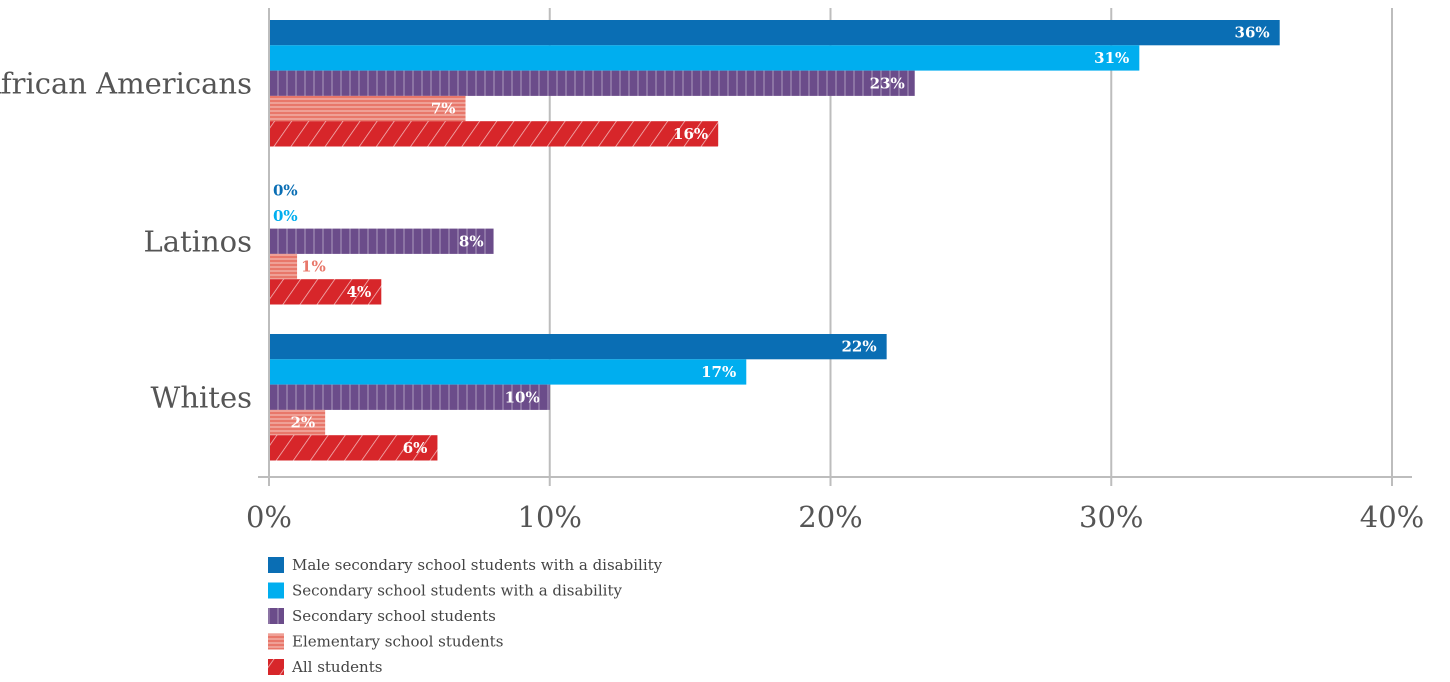 The width and height of the screenshot is (1450, 682). Describe the element at coordinates (313, 267) in the screenshot. I see `data-label-latinos-elementary-school-students: 1%` at that location.